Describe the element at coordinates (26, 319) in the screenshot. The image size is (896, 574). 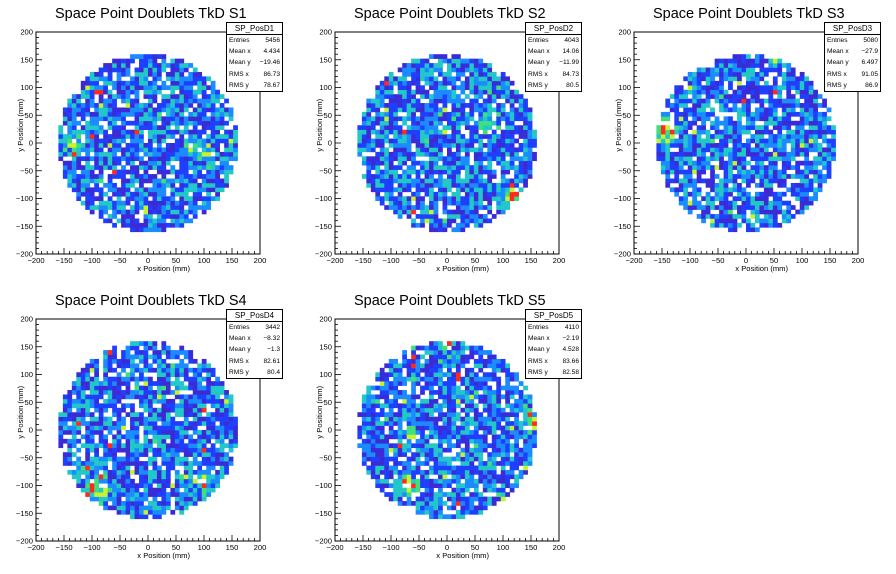
I see `y-tick-label: 200` at that location.